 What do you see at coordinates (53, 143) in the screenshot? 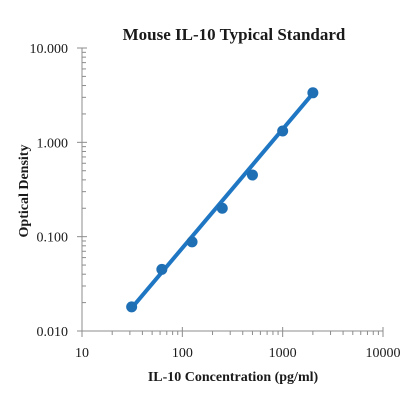
I see `y-tick-label: 1.000` at bounding box center [53, 143].